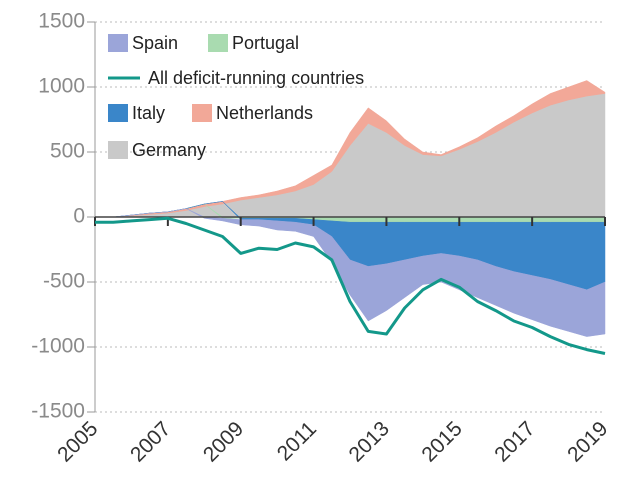 The width and height of the screenshot is (627, 478). Describe the element at coordinates (61, 21) in the screenshot. I see `y-tick-label: 1500` at that location.